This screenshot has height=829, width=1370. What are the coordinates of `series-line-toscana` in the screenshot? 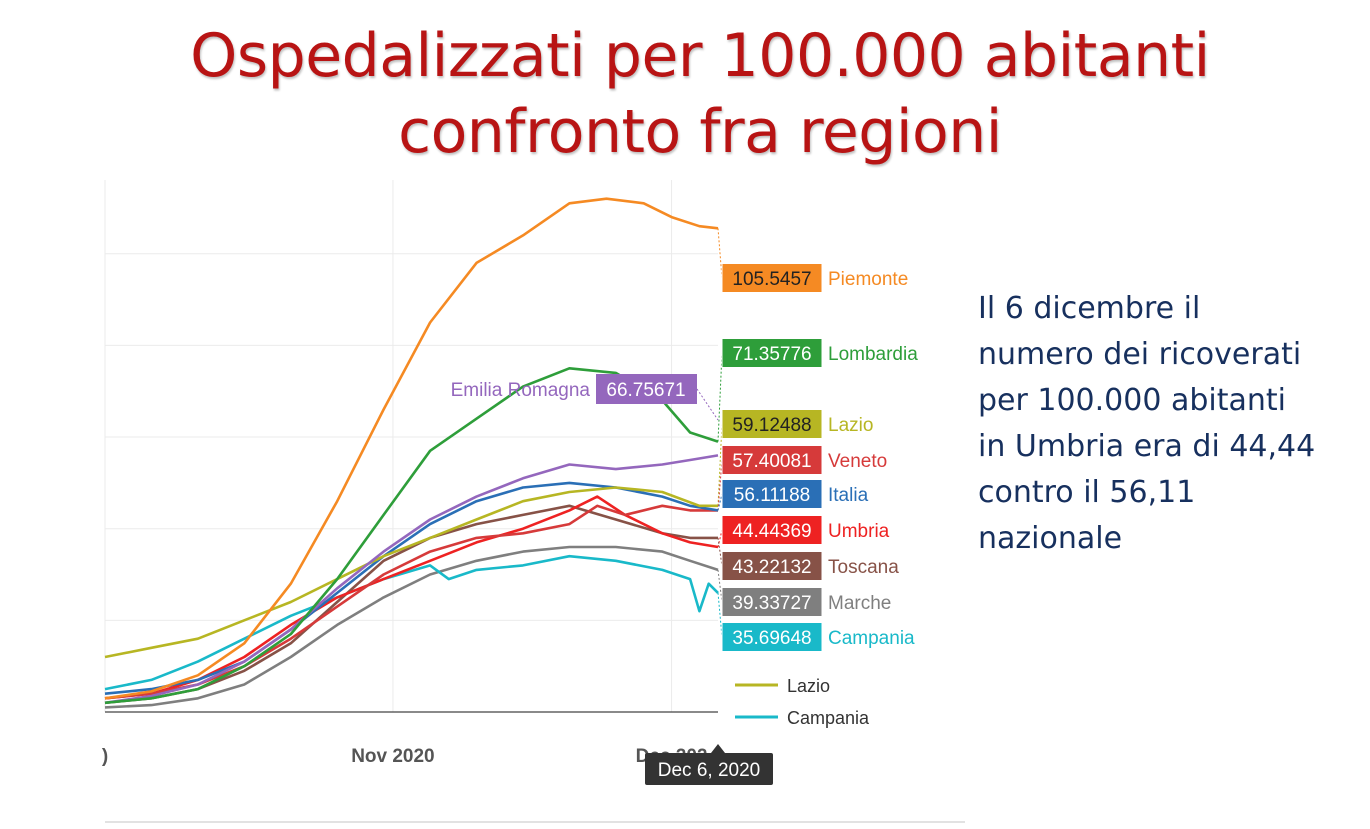 It's located at (411, 604).